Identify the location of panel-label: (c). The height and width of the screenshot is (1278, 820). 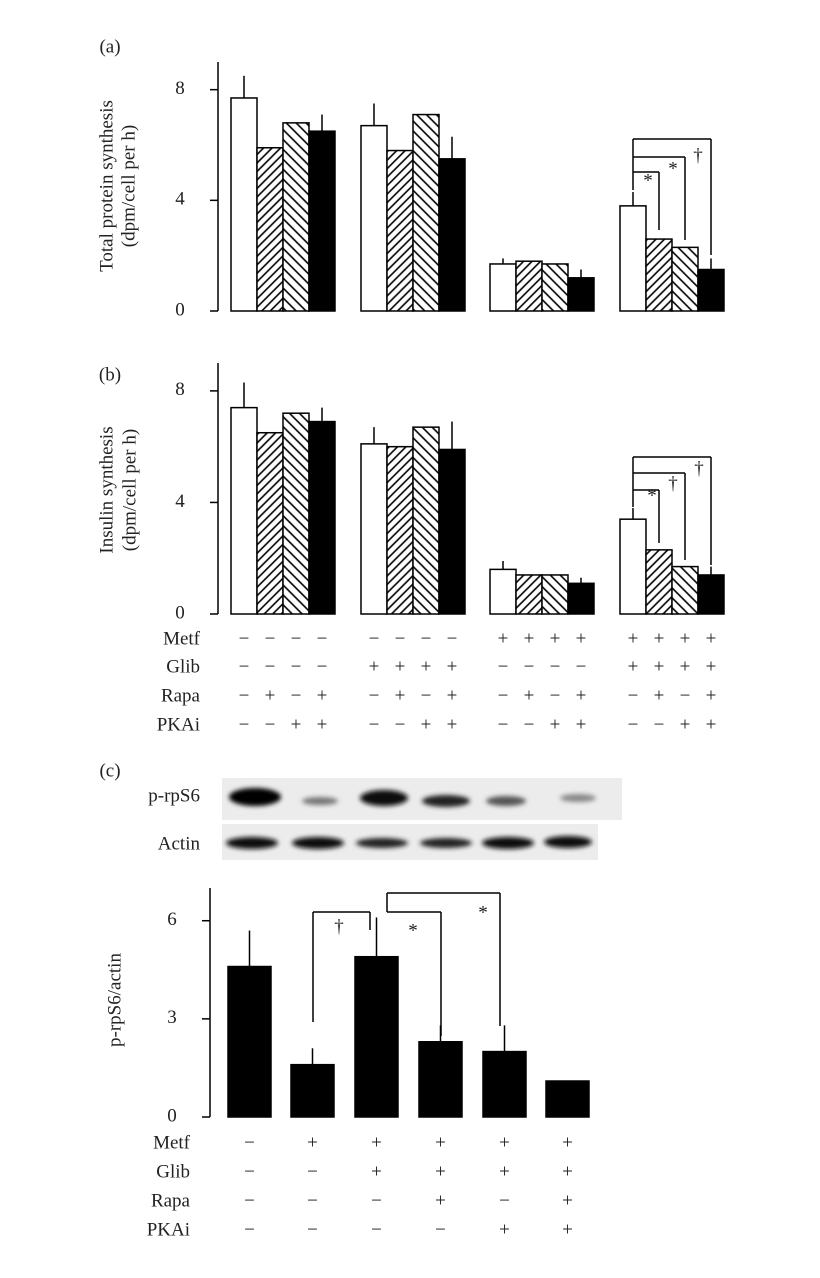
(109, 770).